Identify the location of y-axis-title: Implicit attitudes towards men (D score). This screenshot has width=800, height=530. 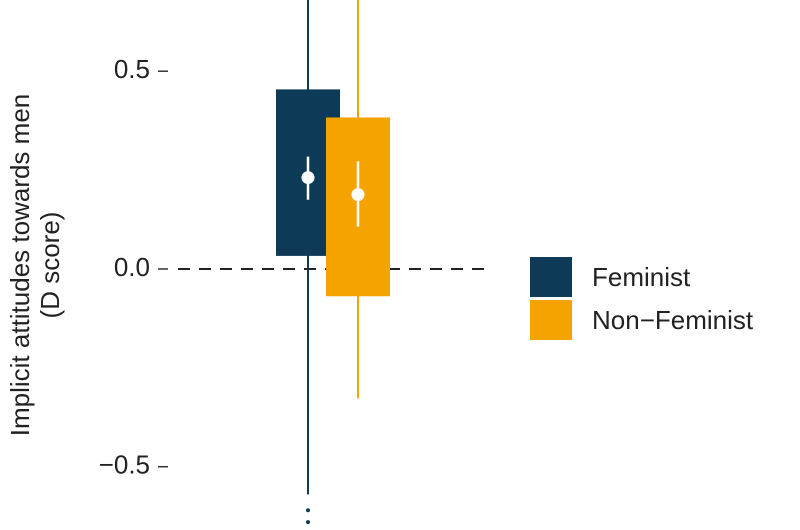
(35, 265).